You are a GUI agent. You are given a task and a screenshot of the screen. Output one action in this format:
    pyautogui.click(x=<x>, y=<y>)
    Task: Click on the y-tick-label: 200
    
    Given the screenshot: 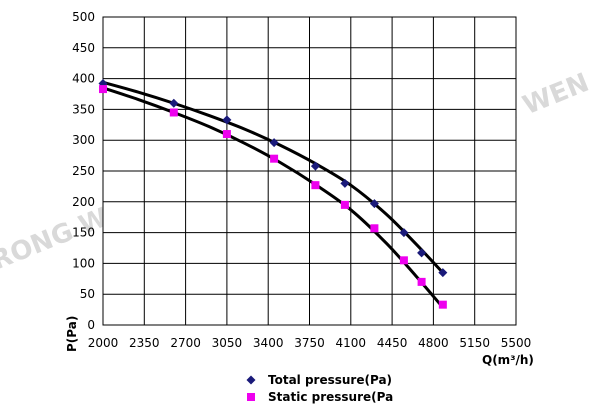 What is the action you would take?
    pyautogui.click(x=83, y=202)
    